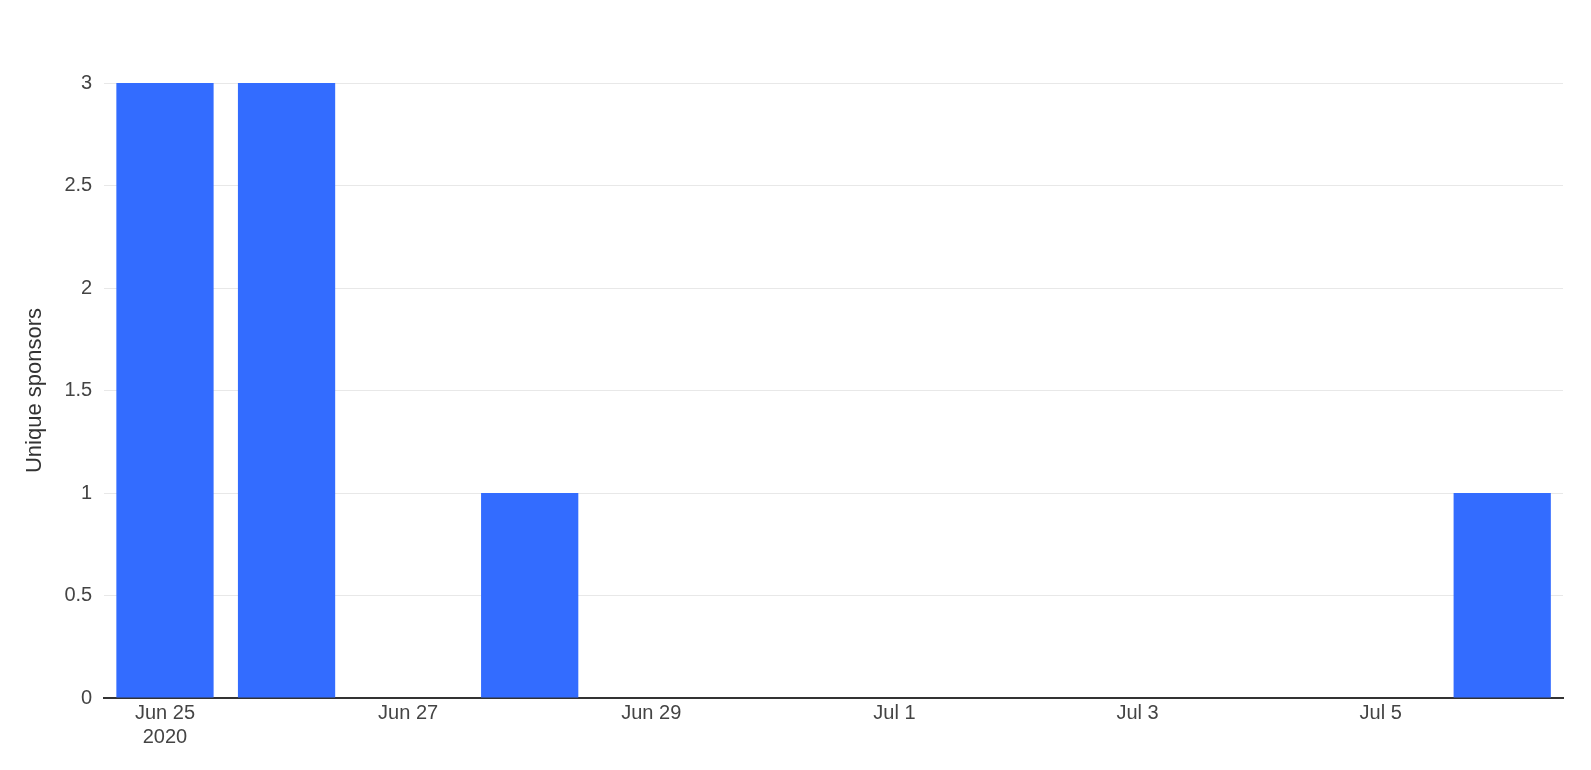  Describe the element at coordinates (78, 389) in the screenshot. I see `y-tick-label: 1.5` at that location.